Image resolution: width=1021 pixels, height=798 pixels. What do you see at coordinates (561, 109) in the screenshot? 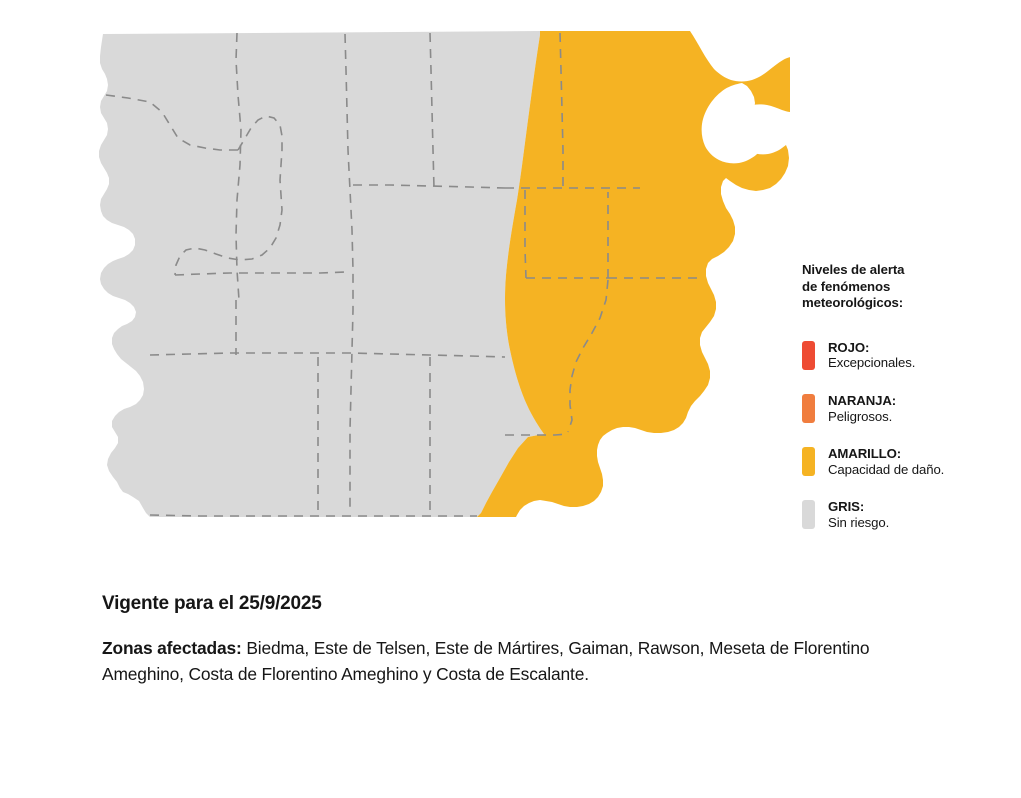
I see `boundary-yellow-v1` at bounding box center [561, 109].